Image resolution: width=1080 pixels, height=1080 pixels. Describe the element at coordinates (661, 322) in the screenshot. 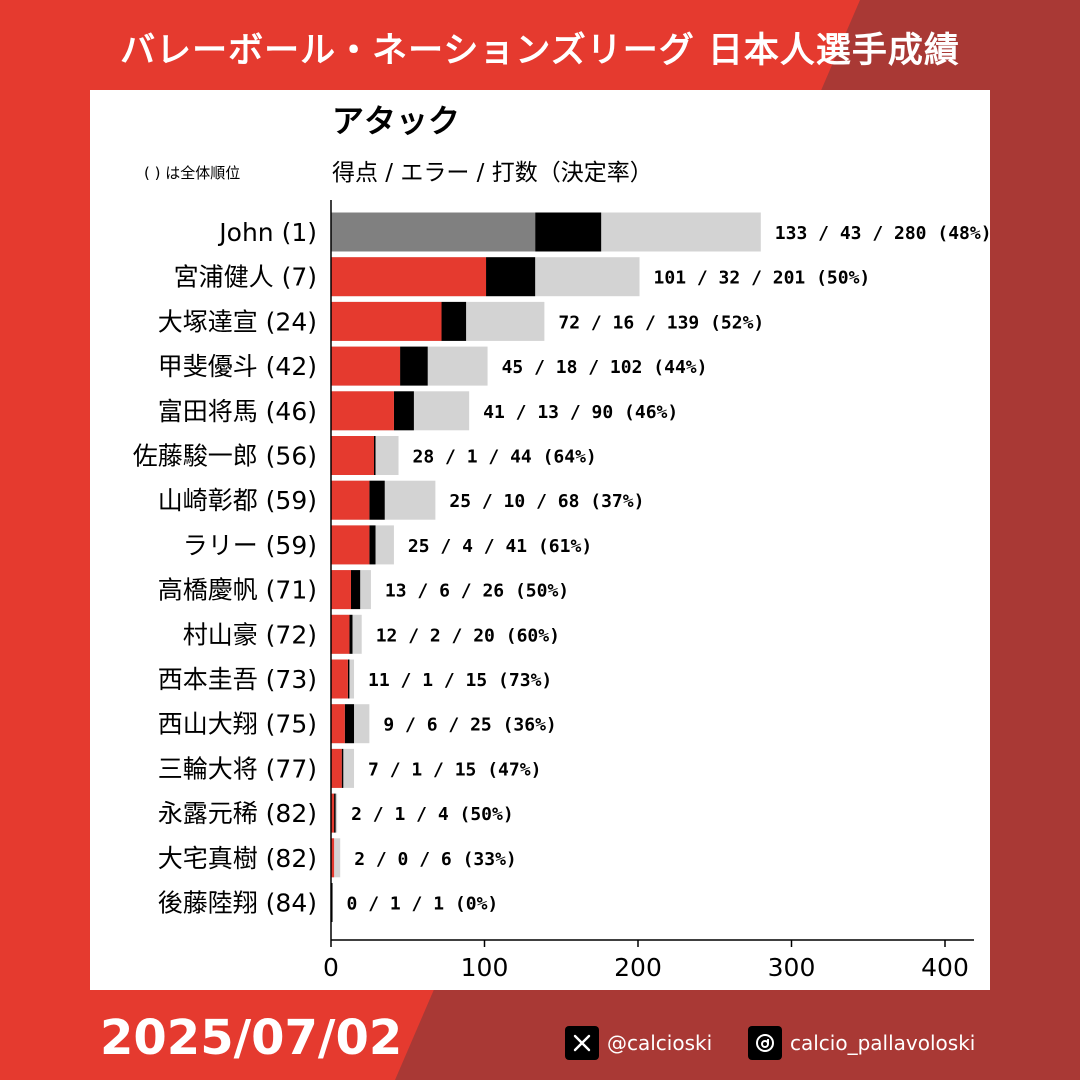

I see `data-label: 72 / 16 / 139 (52%)` at that location.